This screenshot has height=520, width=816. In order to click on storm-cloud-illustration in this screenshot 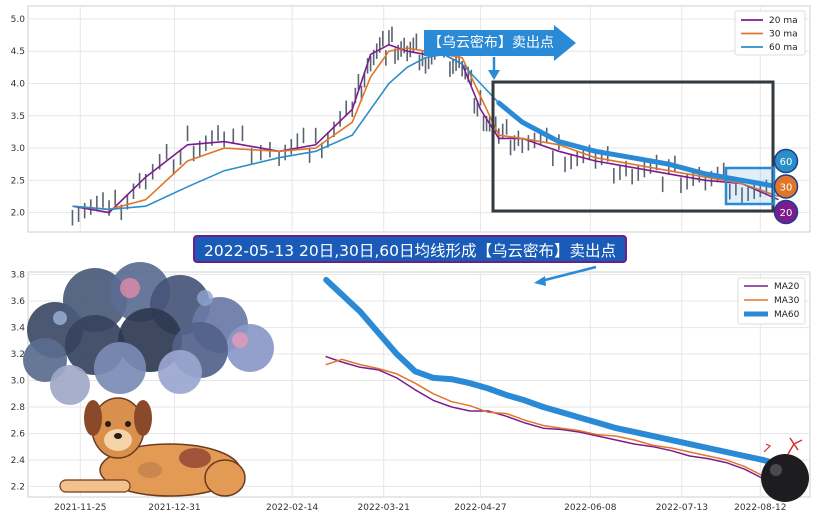, I will do `click(148, 333)`.